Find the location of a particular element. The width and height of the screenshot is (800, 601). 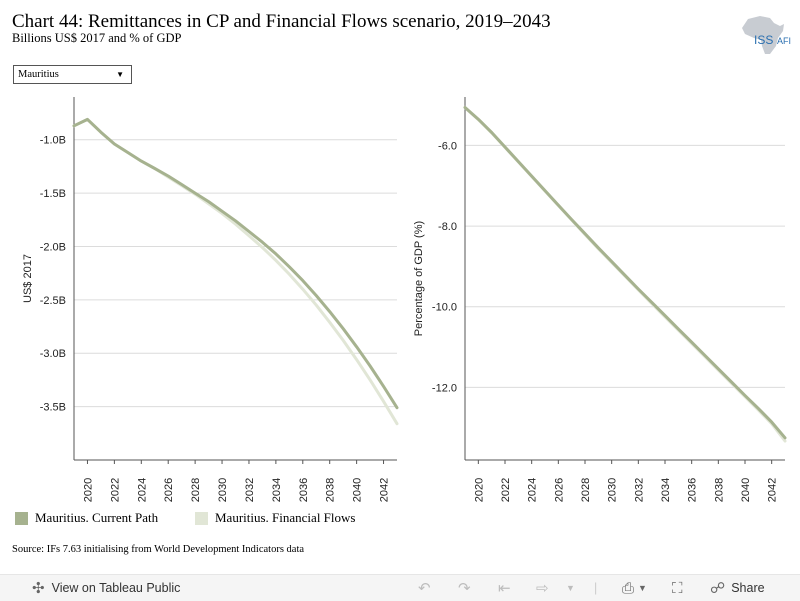

y-tick-label: -2.5B is located at coordinates (53, 301).